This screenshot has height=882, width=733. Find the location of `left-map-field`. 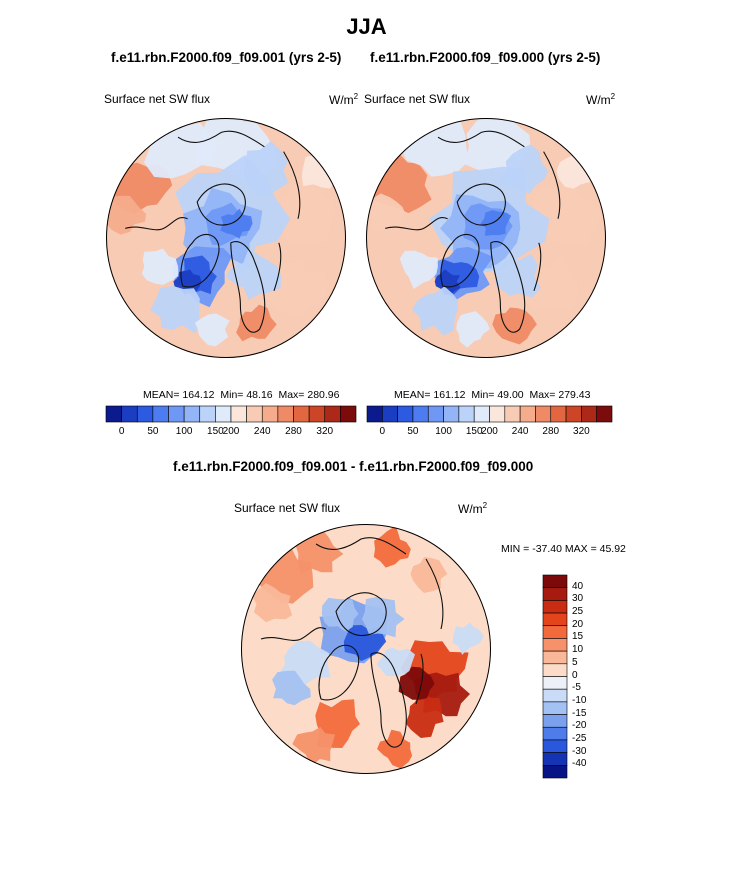

left-map-field is located at coordinates (226, 238).